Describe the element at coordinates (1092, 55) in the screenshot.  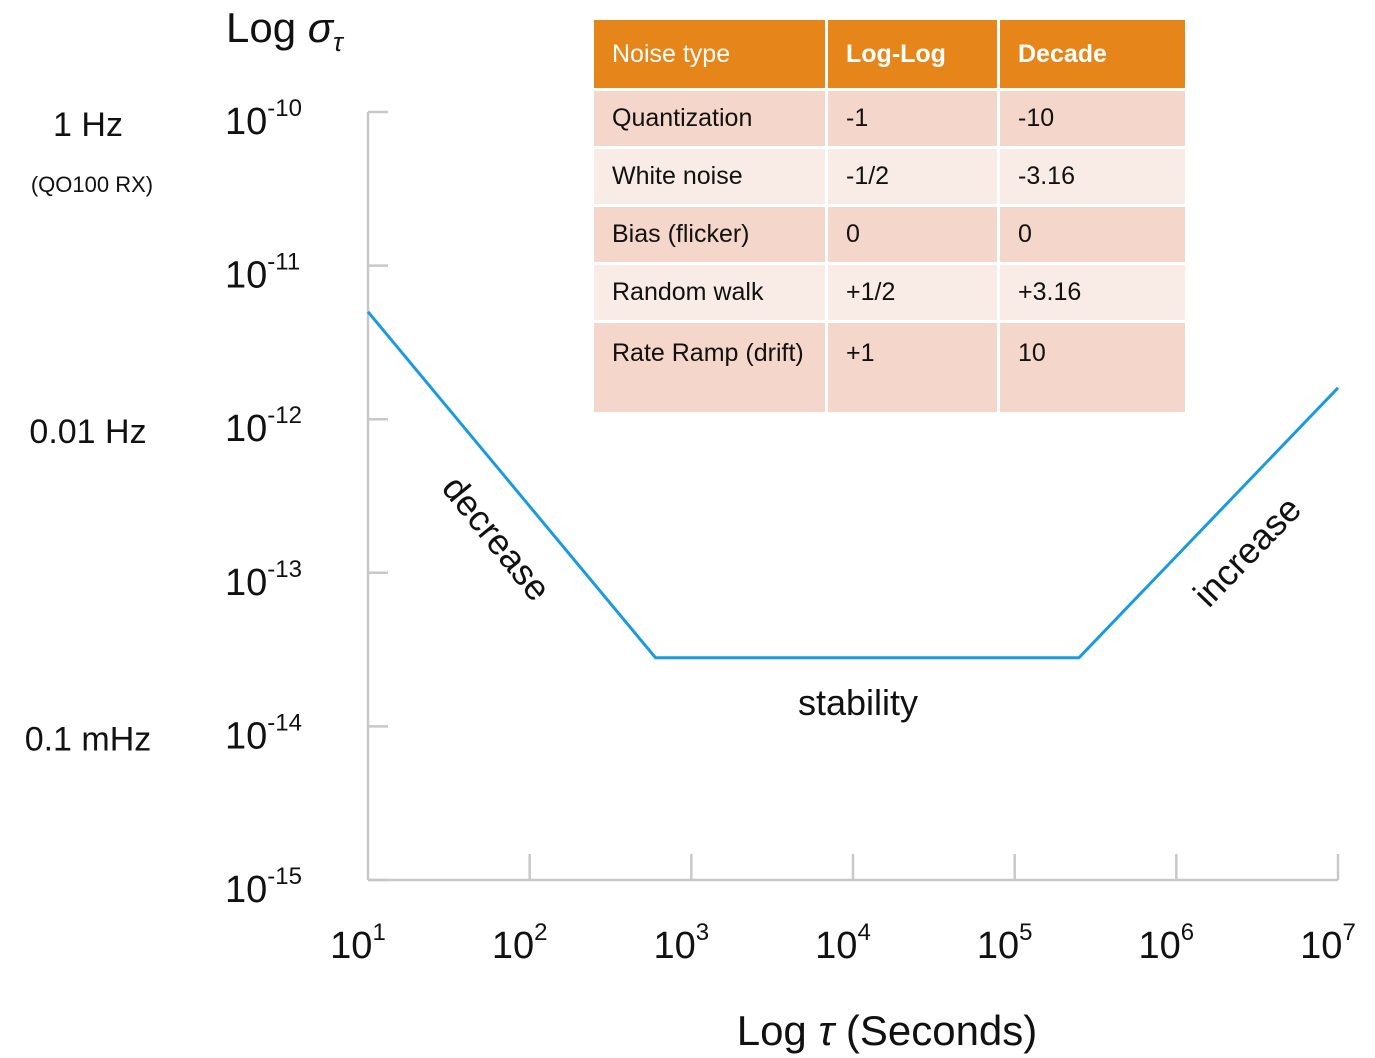
I see `header-decade: Decade` at that location.